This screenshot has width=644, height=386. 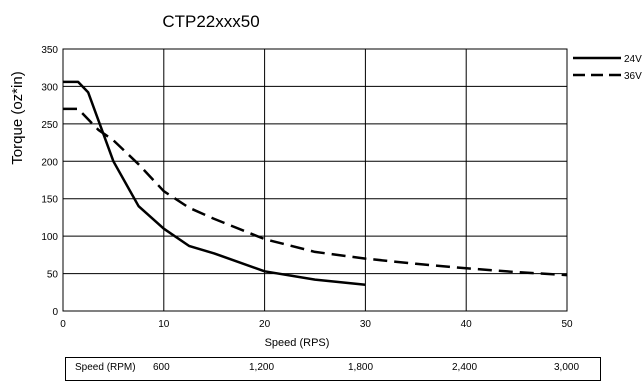 I want to click on rpm-value-1200: 1,200, so click(x=262, y=367).